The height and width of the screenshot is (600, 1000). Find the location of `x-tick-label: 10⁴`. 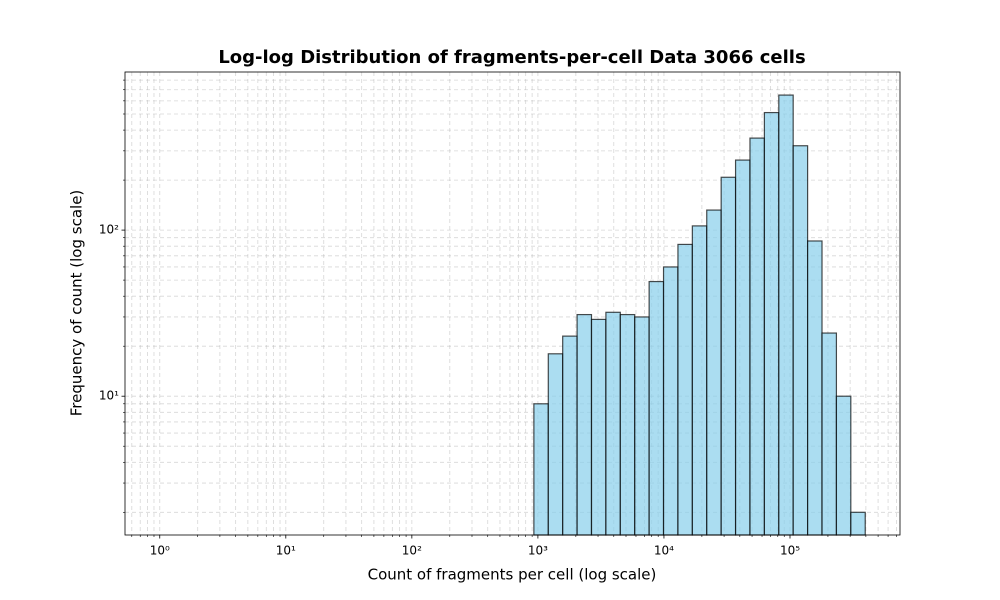

x-tick-label: 10⁴ is located at coordinates (664, 551).